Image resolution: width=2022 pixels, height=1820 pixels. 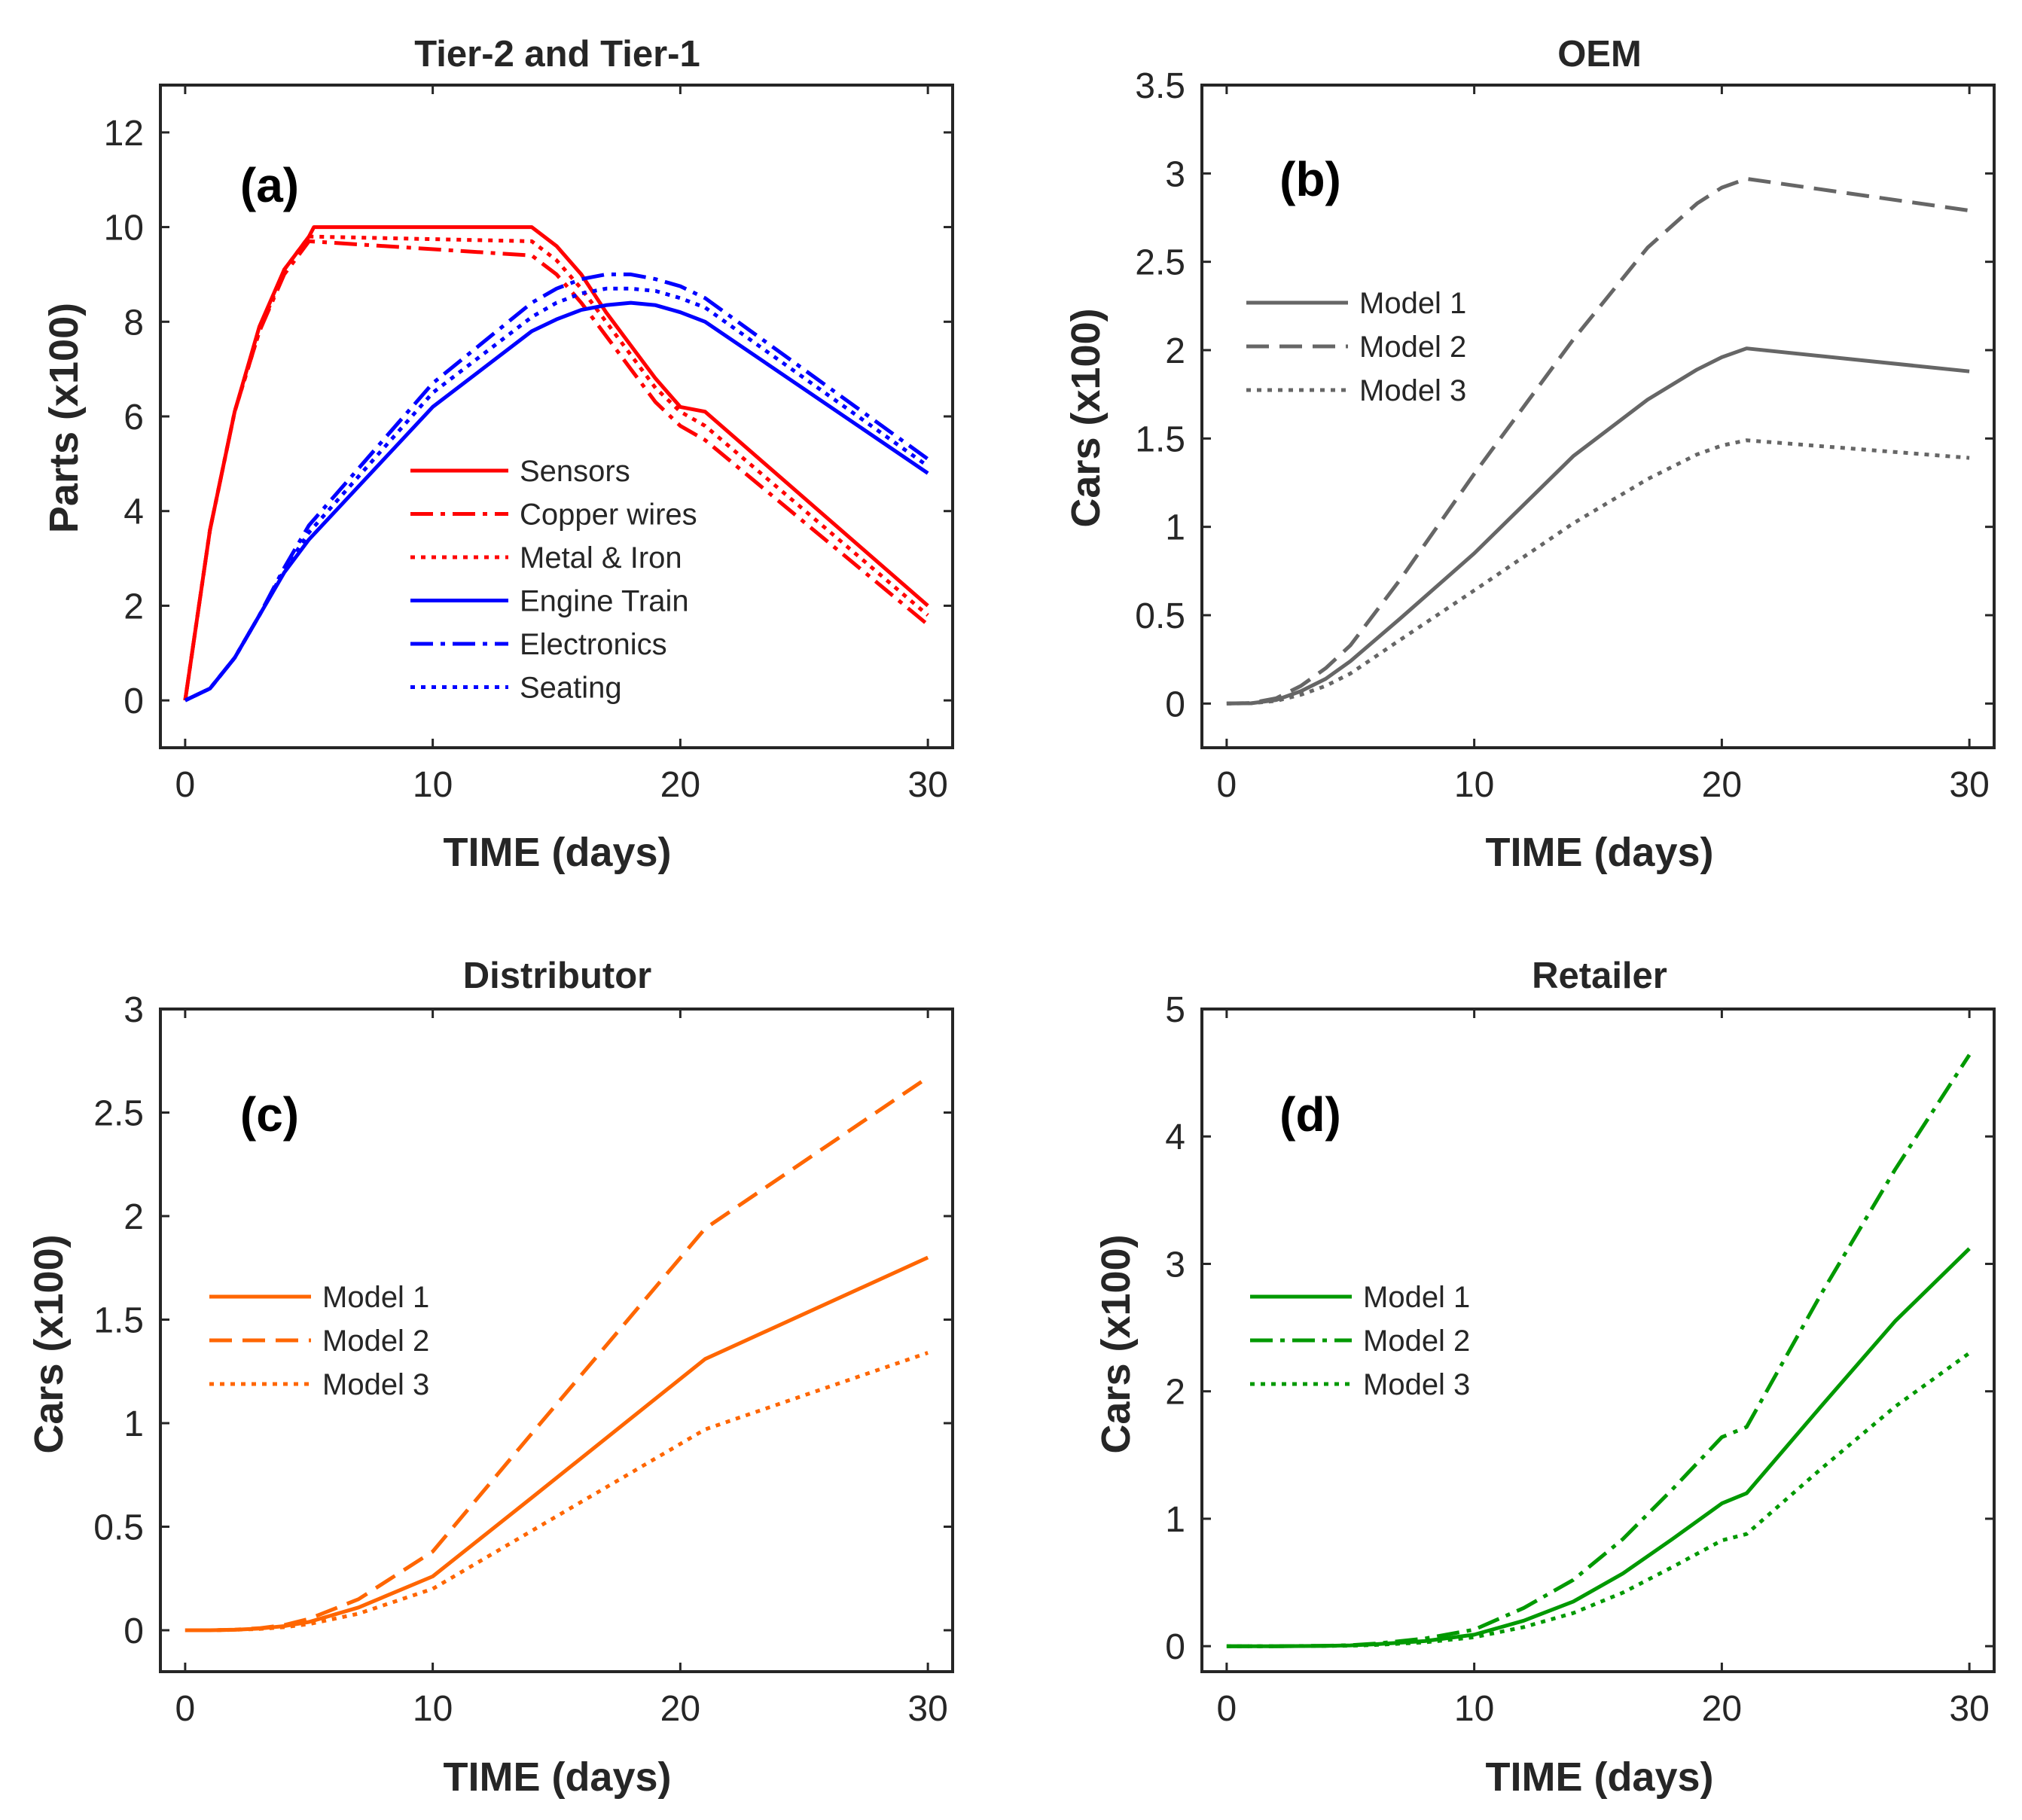 What do you see at coordinates (1599, 852) in the screenshot?
I see `panel-b-xlabel: TIME (days)` at bounding box center [1599, 852].